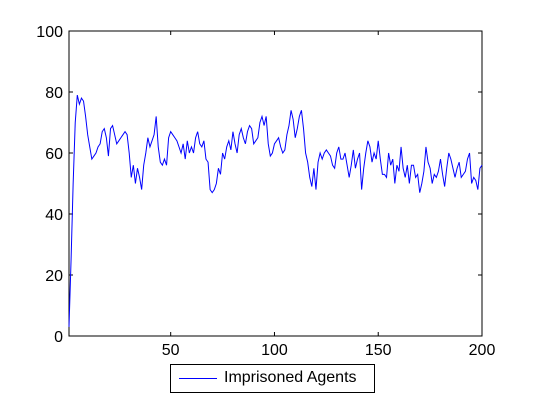 The height and width of the screenshot is (405, 533). I want to click on y-tick-label: 80, so click(54, 93).